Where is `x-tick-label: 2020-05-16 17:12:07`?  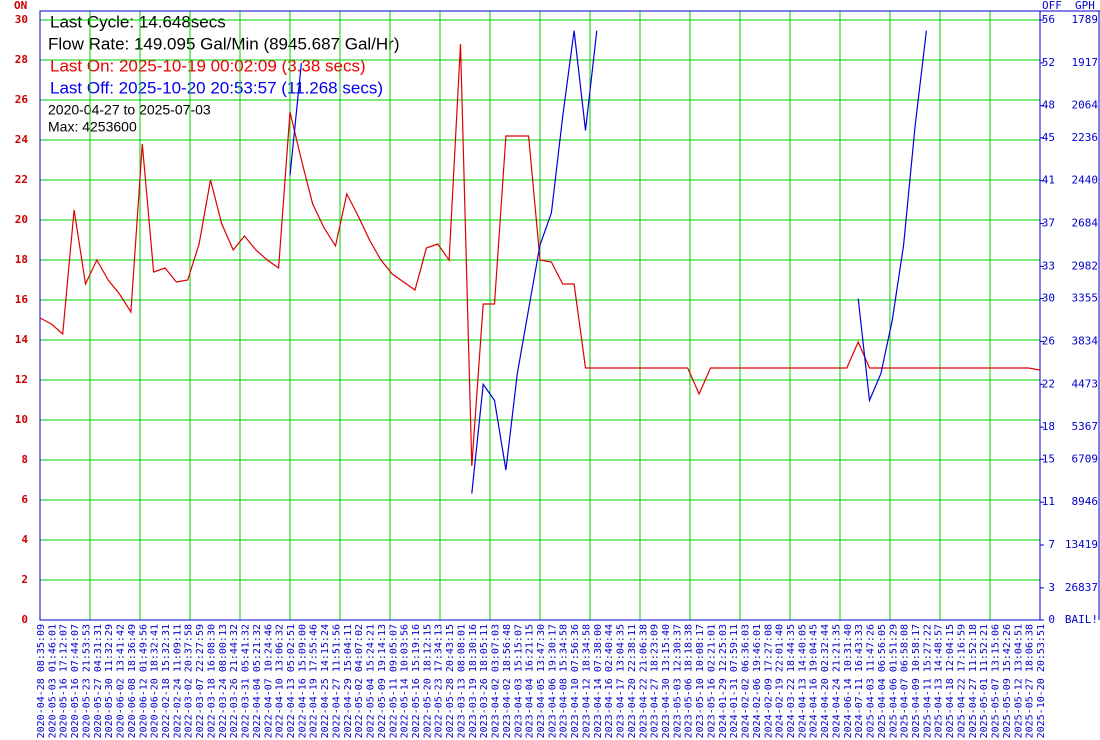 x-tick-label: 2020-05-16 17:12:07 is located at coordinates (64, 681).